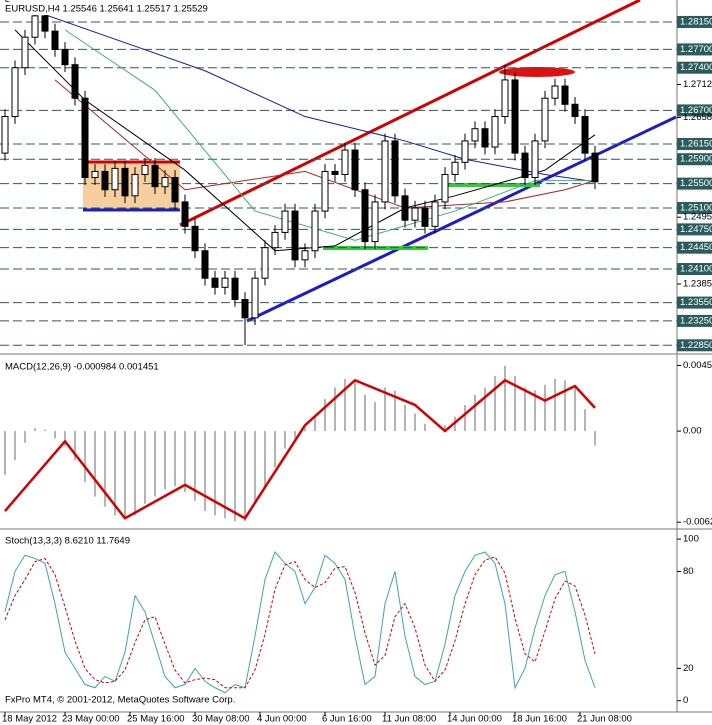  I want to click on y-tick-label: 1.26585, so click(697, 117).